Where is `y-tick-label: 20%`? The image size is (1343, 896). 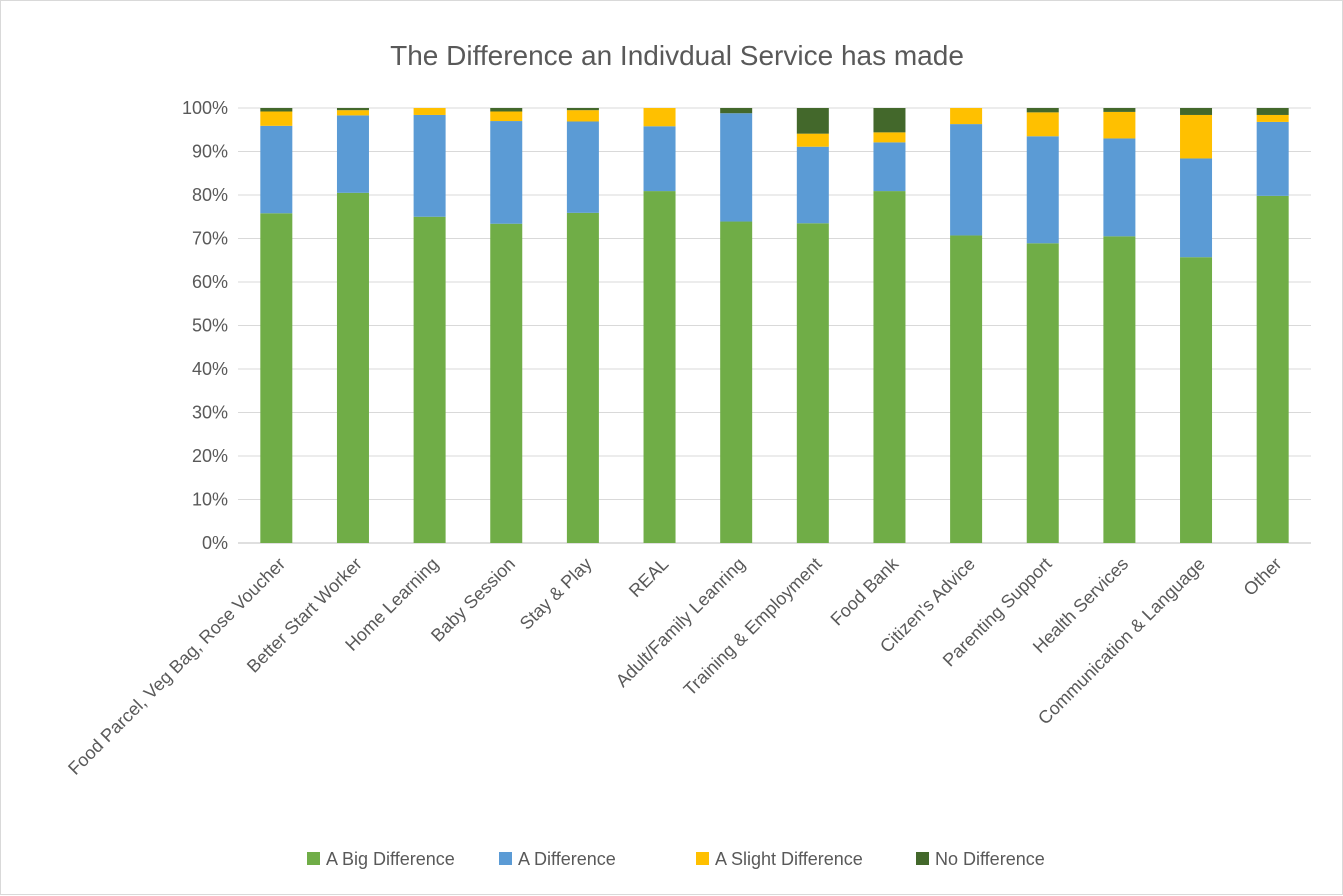
y-tick-label: 20% is located at coordinates (210, 456).